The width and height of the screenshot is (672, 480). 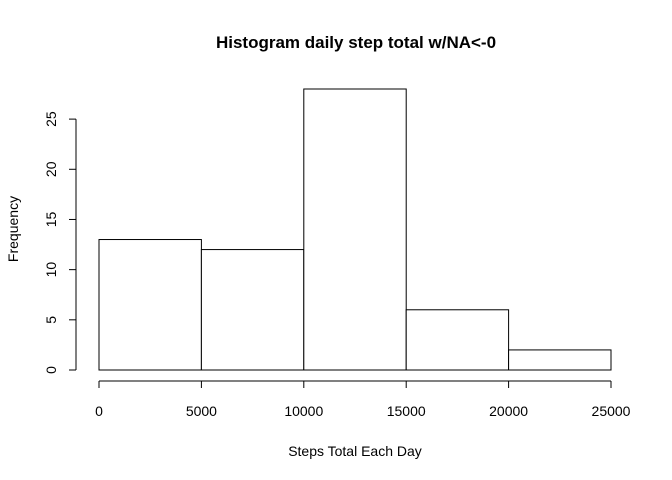 I want to click on y-tick-label: 5, so click(x=51, y=320).